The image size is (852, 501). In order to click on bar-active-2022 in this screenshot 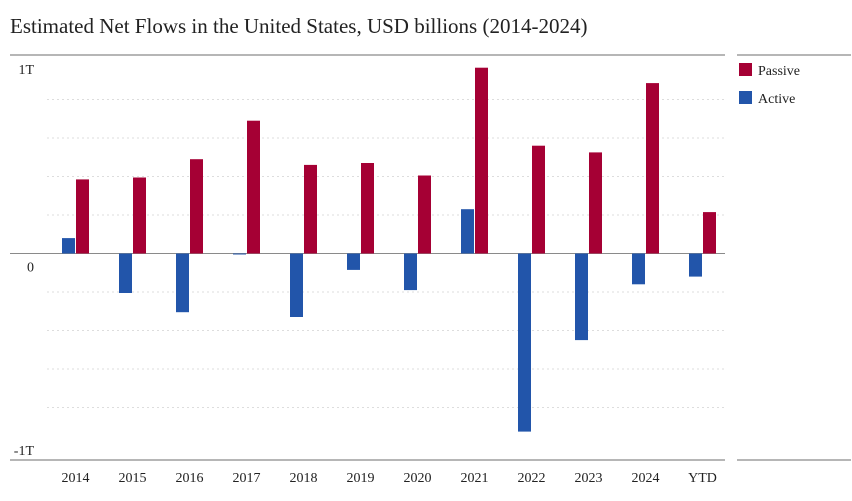, I will do `click(524, 342)`.